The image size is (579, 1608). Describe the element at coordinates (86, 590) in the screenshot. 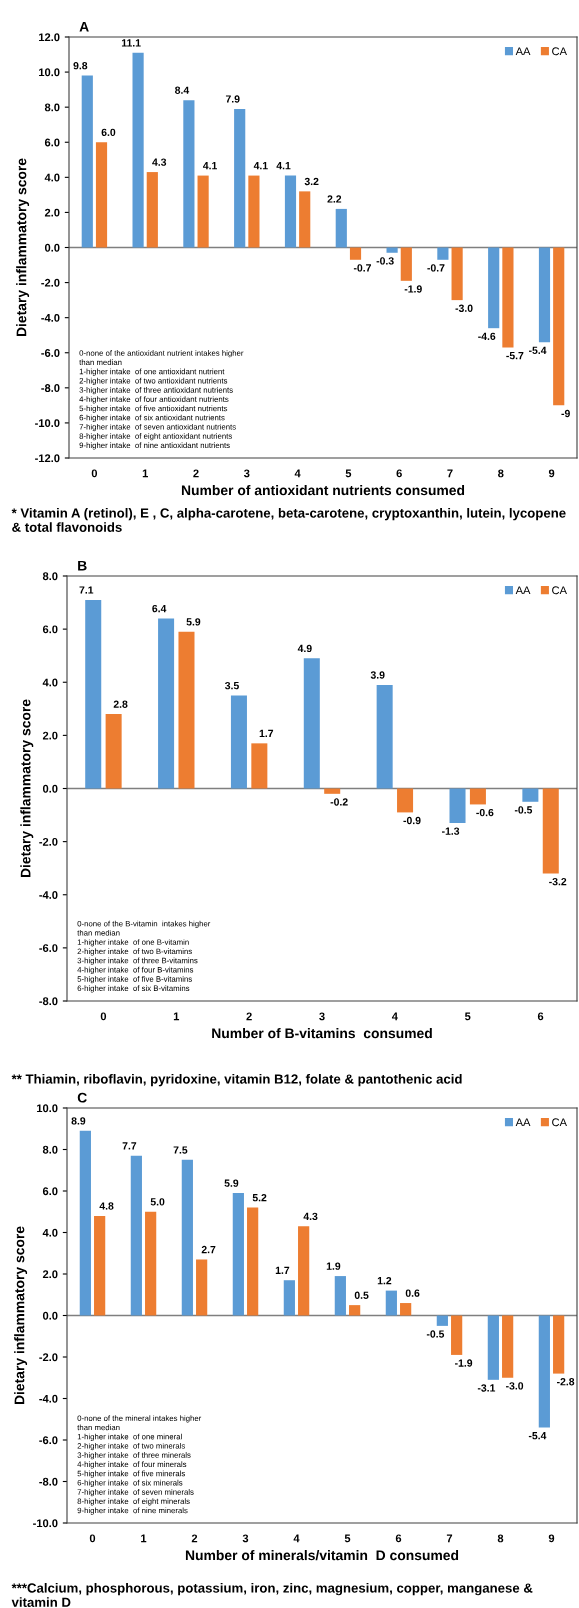

I see `data-label: 7.1` at that location.